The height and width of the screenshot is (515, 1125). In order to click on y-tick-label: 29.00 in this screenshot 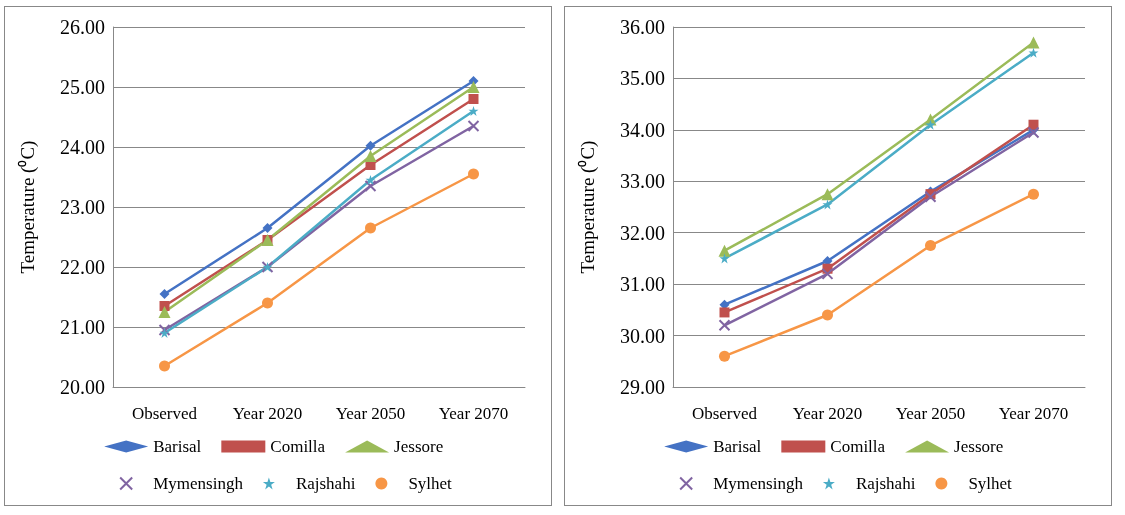, I will do `click(642, 387)`.